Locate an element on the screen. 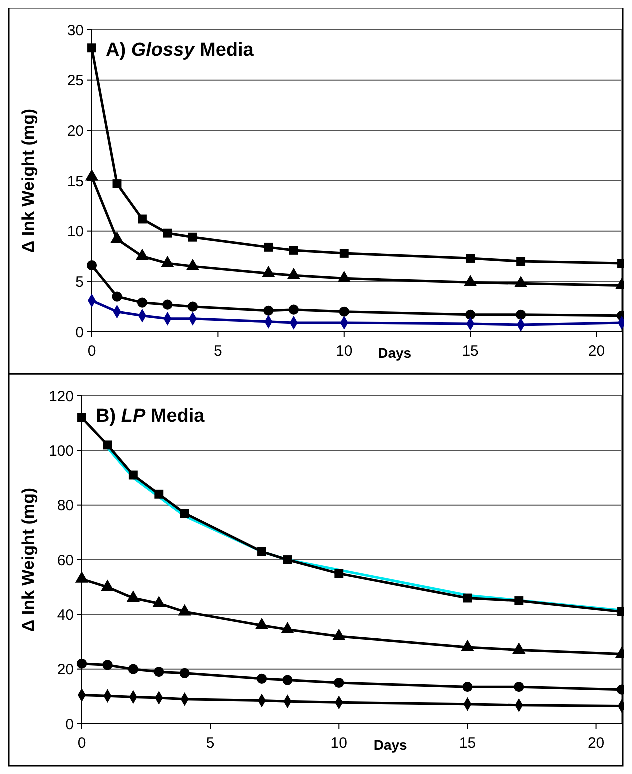  y-tick-label: 15 is located at coordinates (75, 181).